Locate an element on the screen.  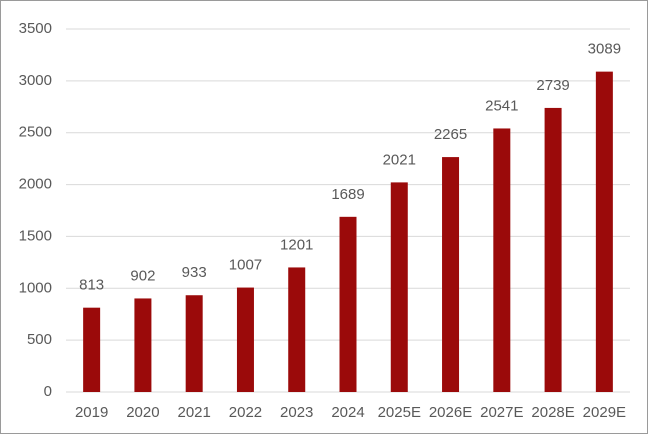
x-tick-label: 2028E is located at coordinates (552, 412).